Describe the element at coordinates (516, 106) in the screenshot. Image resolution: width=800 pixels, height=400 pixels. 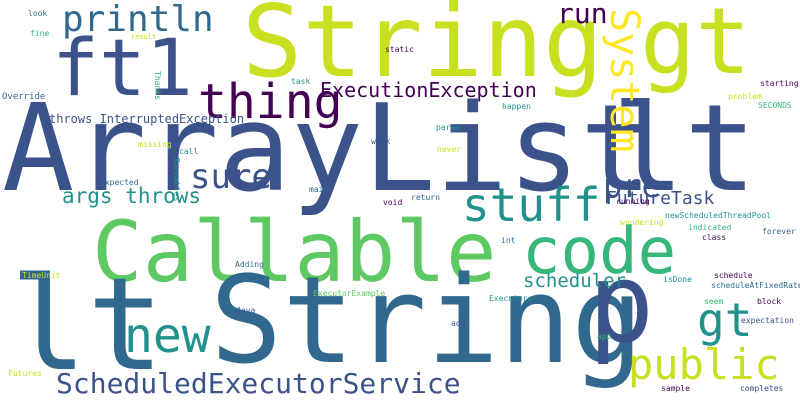
I see `word-happen: happen` at that location.